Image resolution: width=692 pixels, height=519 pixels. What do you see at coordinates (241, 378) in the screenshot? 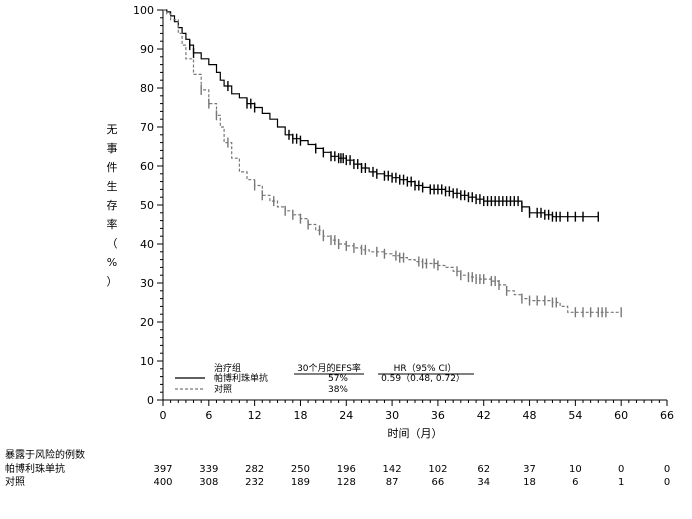
I see `legend-series-name: 帕博利珠单抗` at bounding box center [241, 378].